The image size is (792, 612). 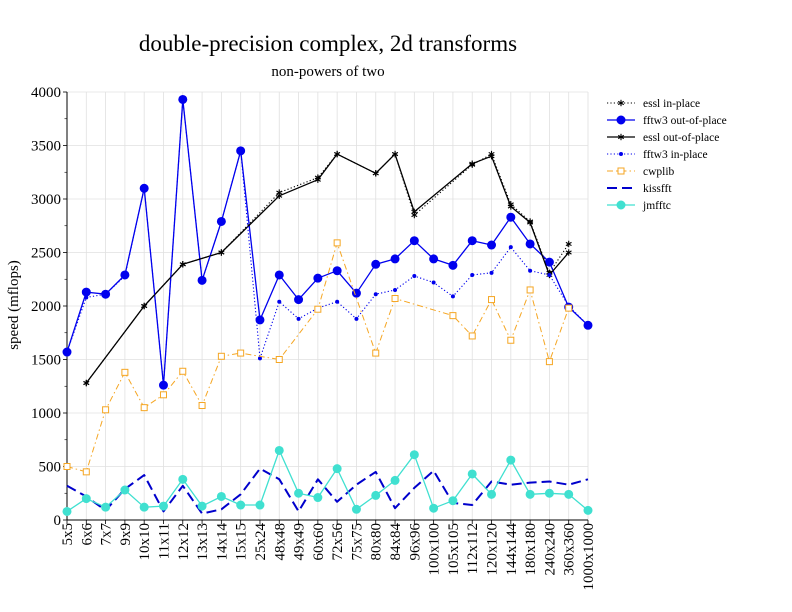 What do you see at coordinates (126, 534) in the screenshot?
I see `x-tick-label: 9x9` at bounding box center [126, 534].